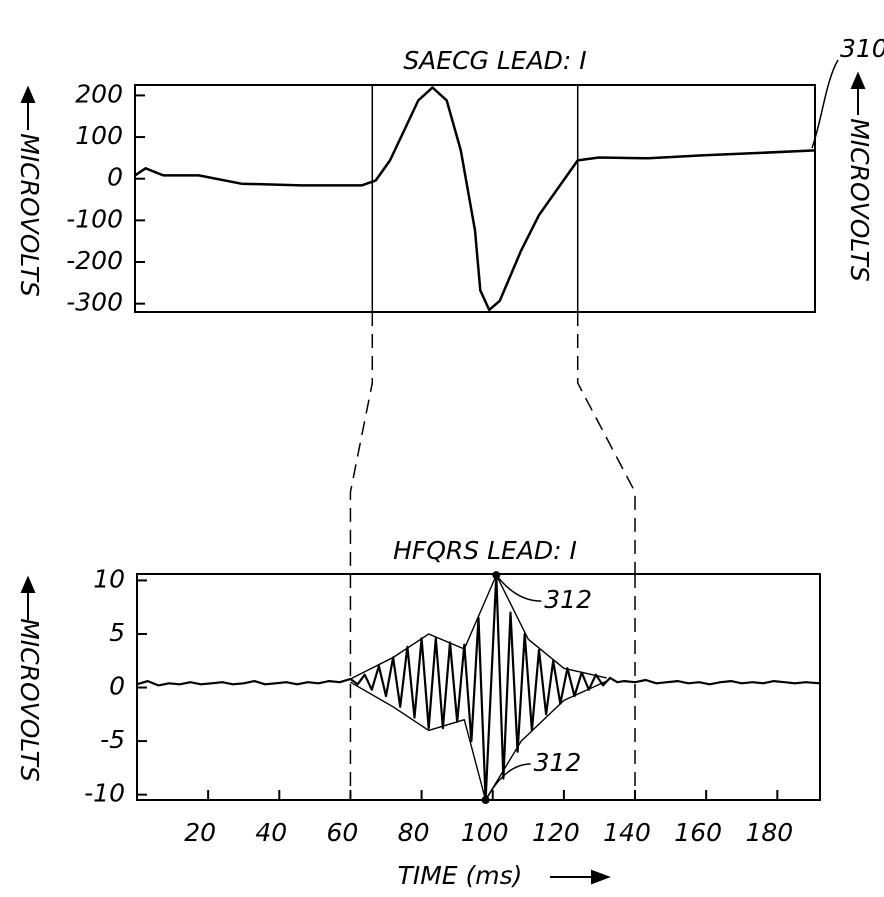 The height and width of the screenshot is (897, 884). I want to click on y-axis-label-right: MICROVOLTS, so click(859, 200).